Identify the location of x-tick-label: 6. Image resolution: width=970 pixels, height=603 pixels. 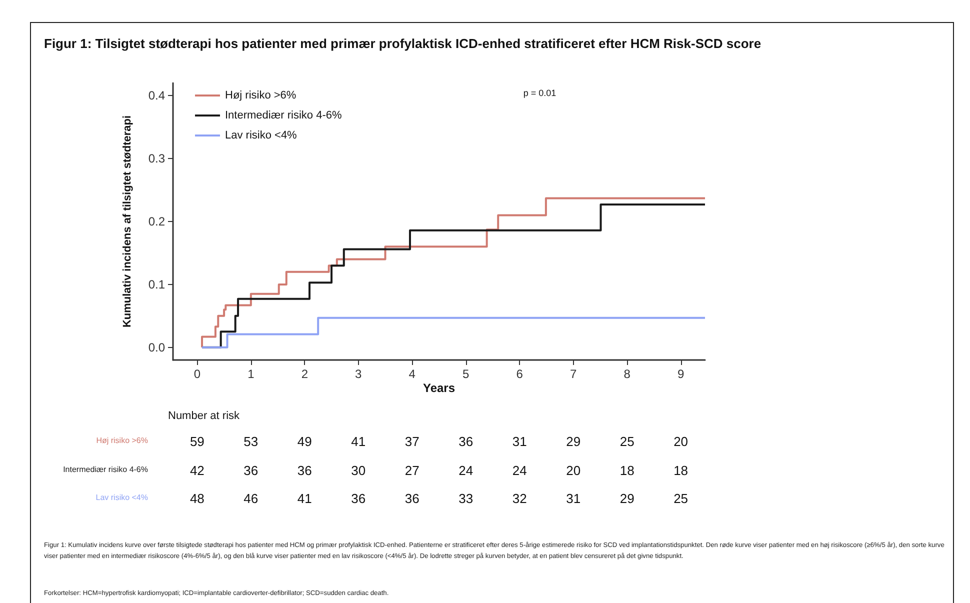
(520, 374).